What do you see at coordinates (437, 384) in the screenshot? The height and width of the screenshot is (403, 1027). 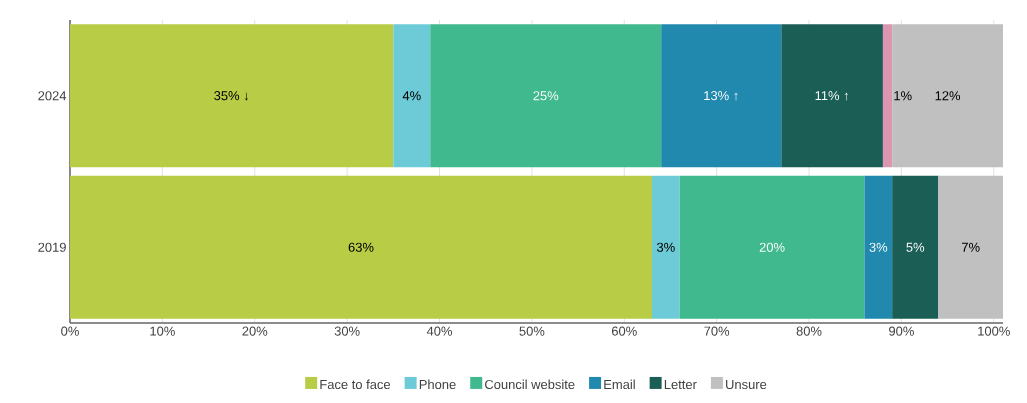 I see `legend-label: Phone` at bounding box center [437, 384].